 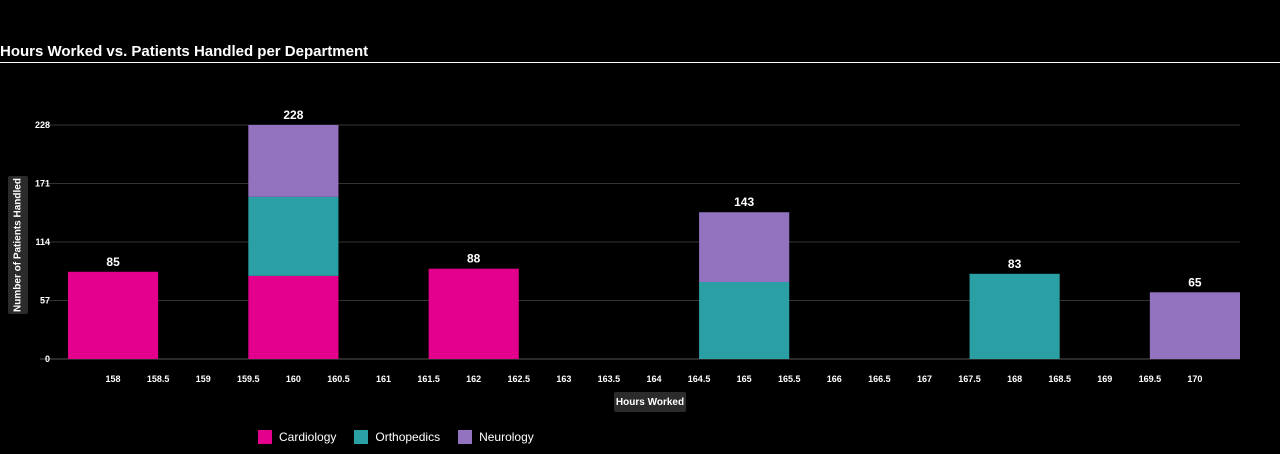 What do you see at coordinates (293, 379) in the screenshot?
I see `x-tick-label: 160` at bounding box center [293, 379].